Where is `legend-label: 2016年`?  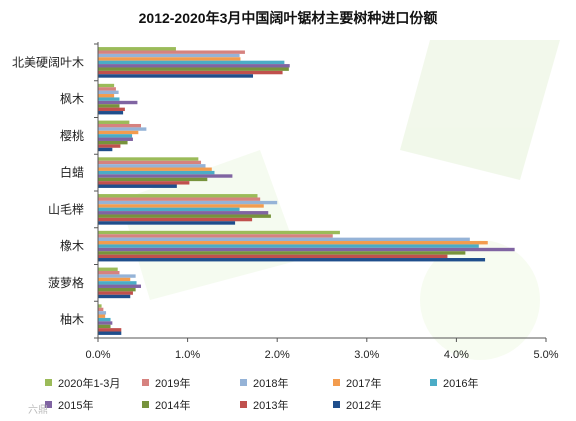
legend-label: 2016年 is located at coordinates (460, 383).